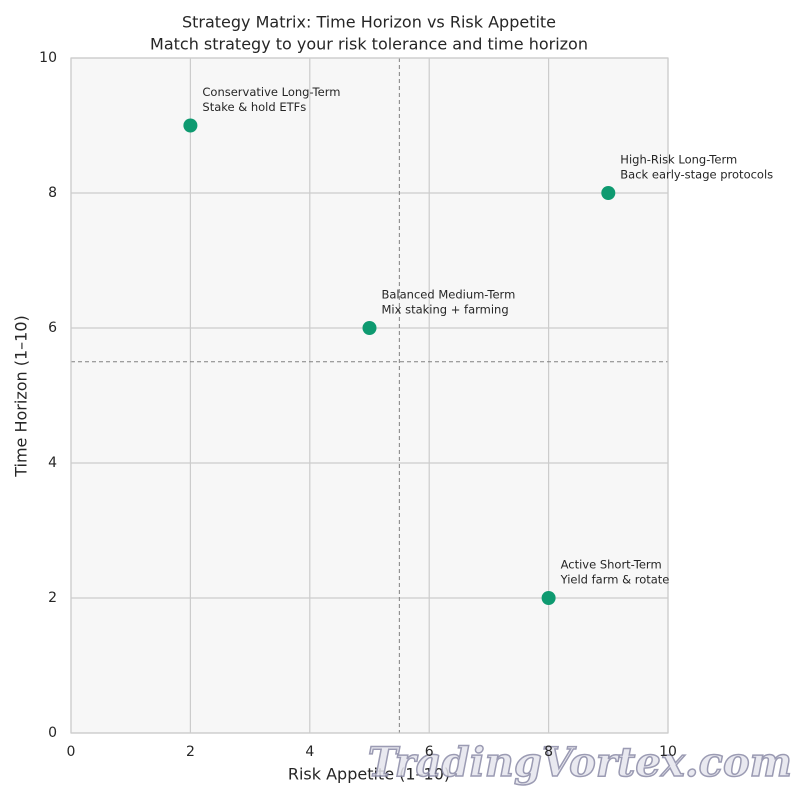 This screenshot has width=800, height=800. I want to click on point-annotation: Stake & hold ETFs, so click(254, 107).